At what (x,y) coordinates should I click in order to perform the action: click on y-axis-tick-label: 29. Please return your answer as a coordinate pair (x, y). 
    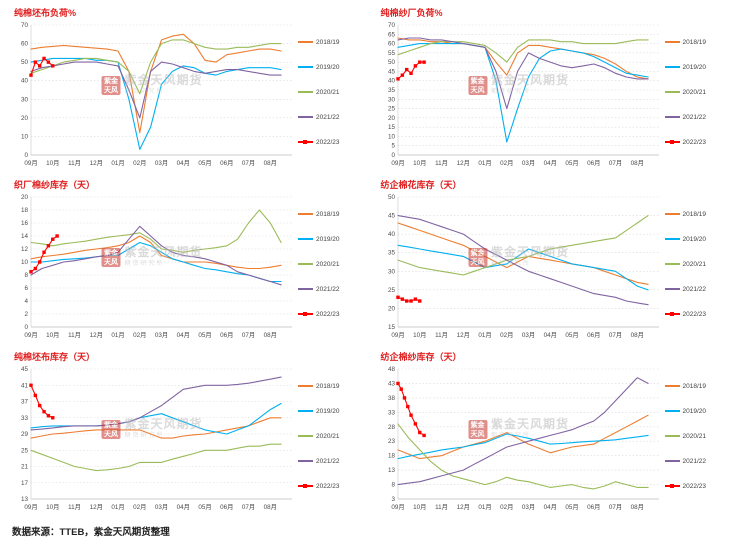
    Looking at the image, I should click on (25, 434).